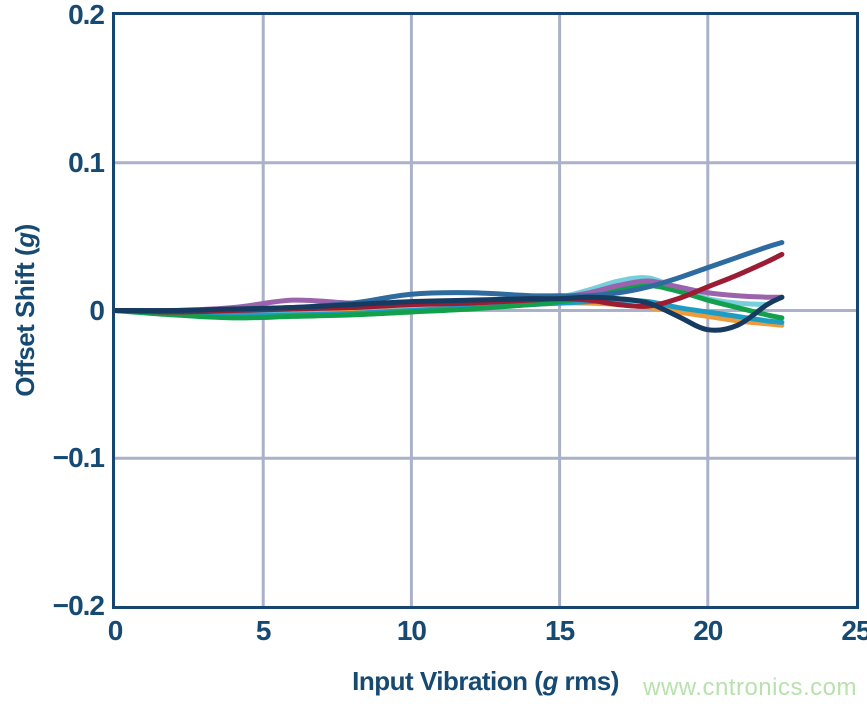 The image size is (867, 704). What do you see at coordinates (24, 322) in the screenshot?
I see `y-axis-title-pre: Offset Shift (` at bounding box center [24, 322].